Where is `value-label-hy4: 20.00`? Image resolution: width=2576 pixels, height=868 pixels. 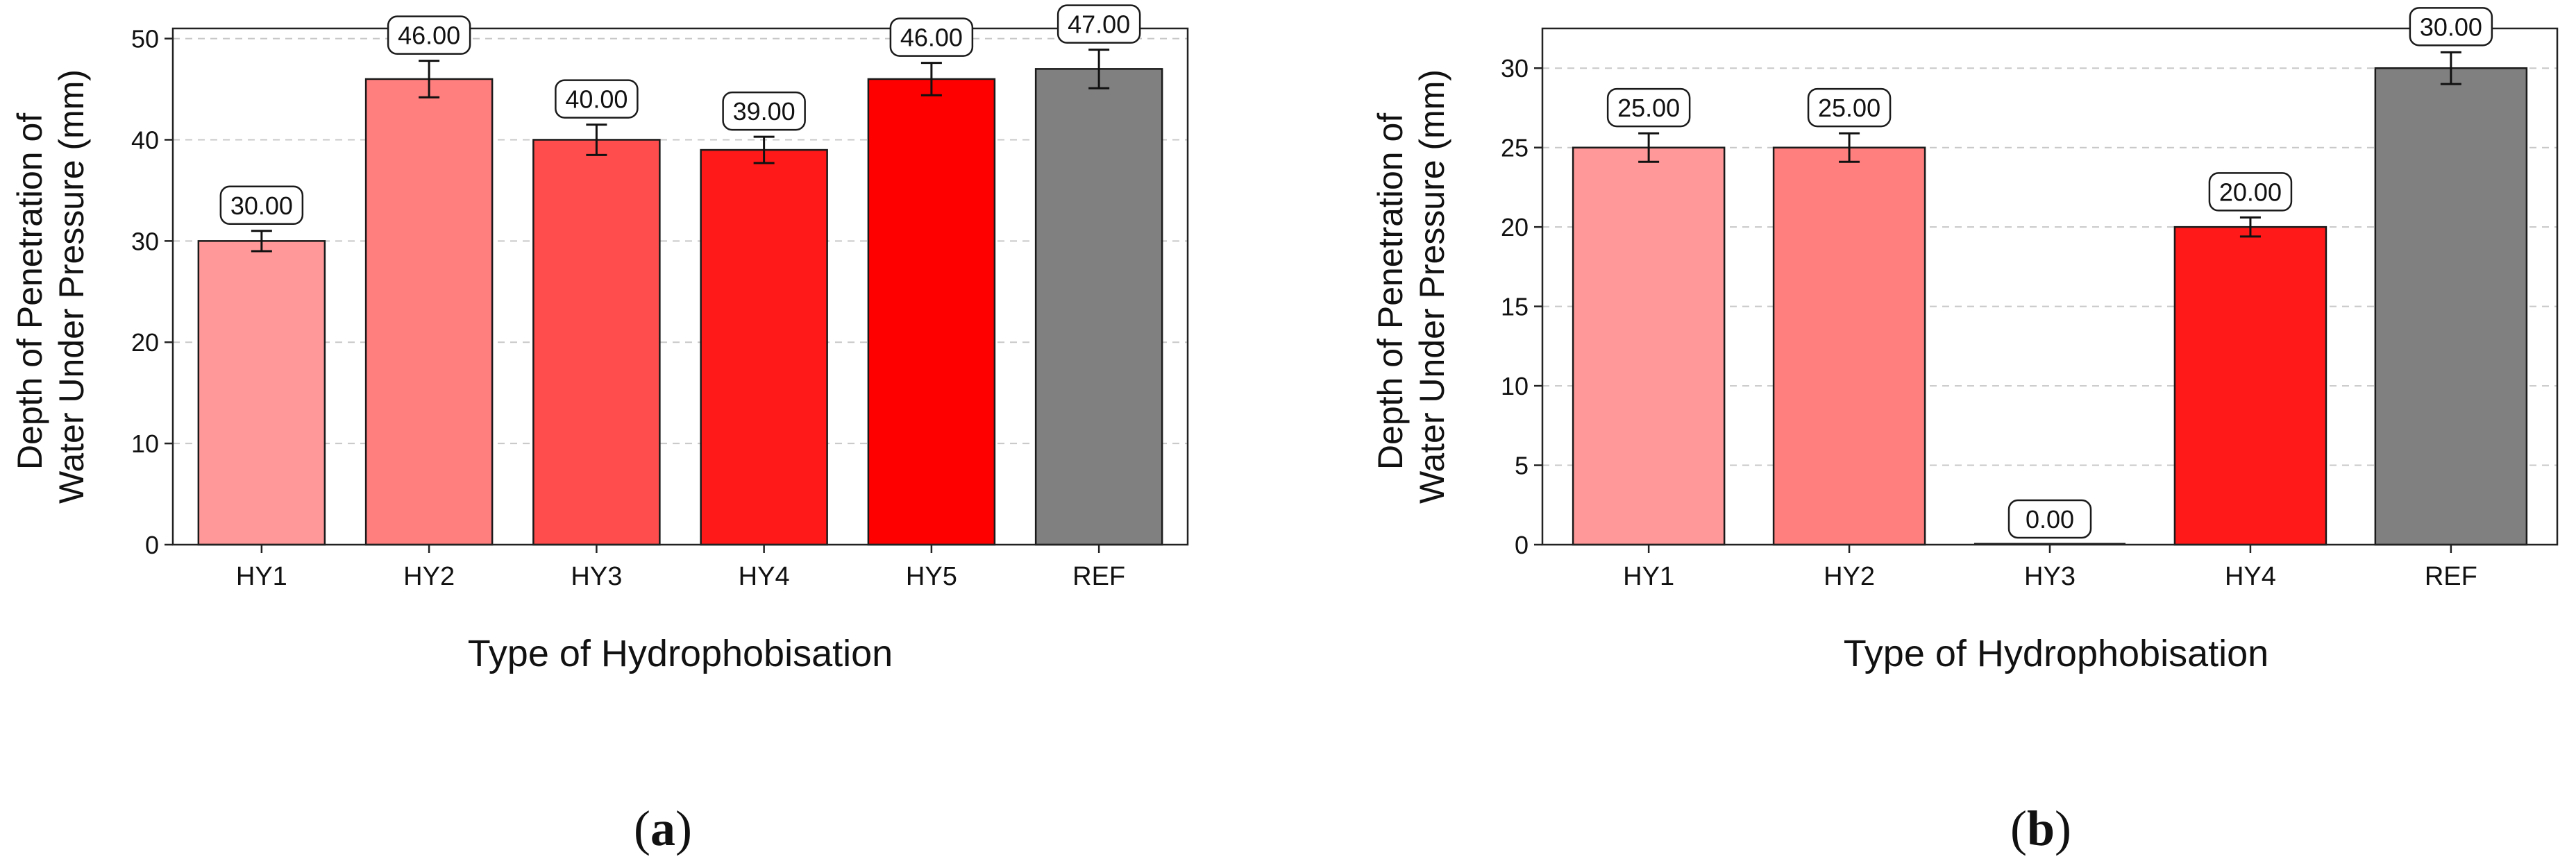 value-label-hy4: 20.00 is located at coordinates (2250, 192).